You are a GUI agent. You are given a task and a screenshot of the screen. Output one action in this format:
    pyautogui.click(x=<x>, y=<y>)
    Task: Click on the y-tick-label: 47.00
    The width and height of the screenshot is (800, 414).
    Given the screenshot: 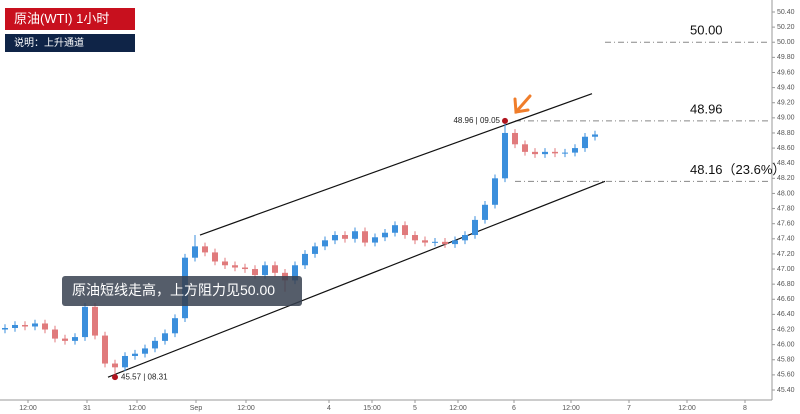 What is the action you would take?
    pyautogui.click(x=786, y=269)
    